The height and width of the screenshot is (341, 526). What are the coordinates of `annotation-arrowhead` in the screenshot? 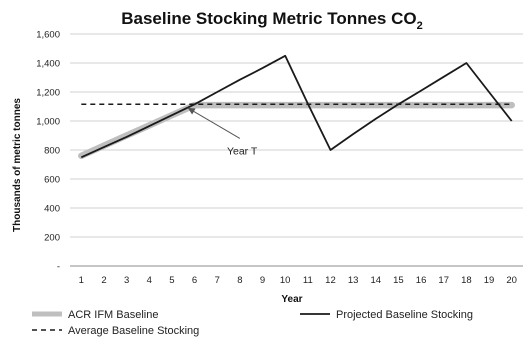 It's located at (191, 111).